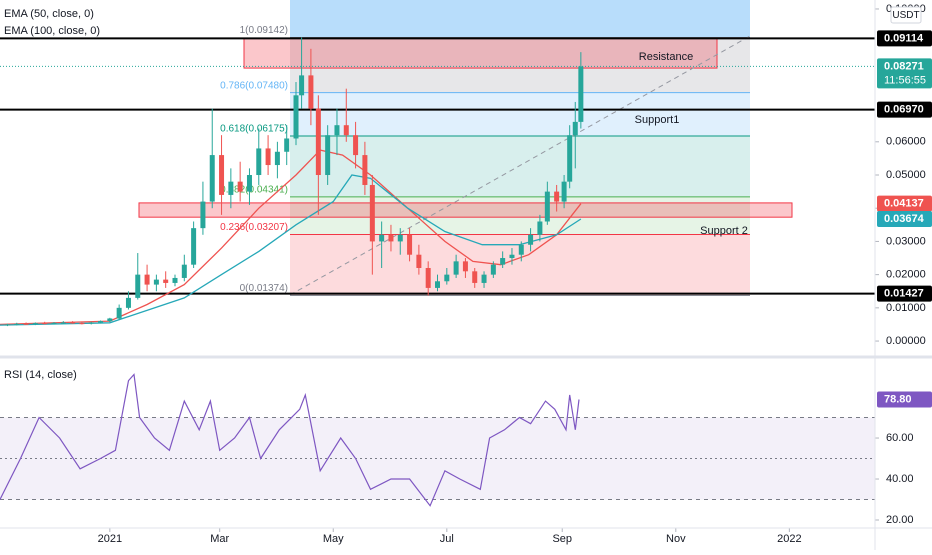 The height and width of the screenshot is (555, 932). What do you see at coordinates (254, 129) in the screenshot?
I see `fib-label: 0.618(0.06175)` at bounding box center [254, 129].